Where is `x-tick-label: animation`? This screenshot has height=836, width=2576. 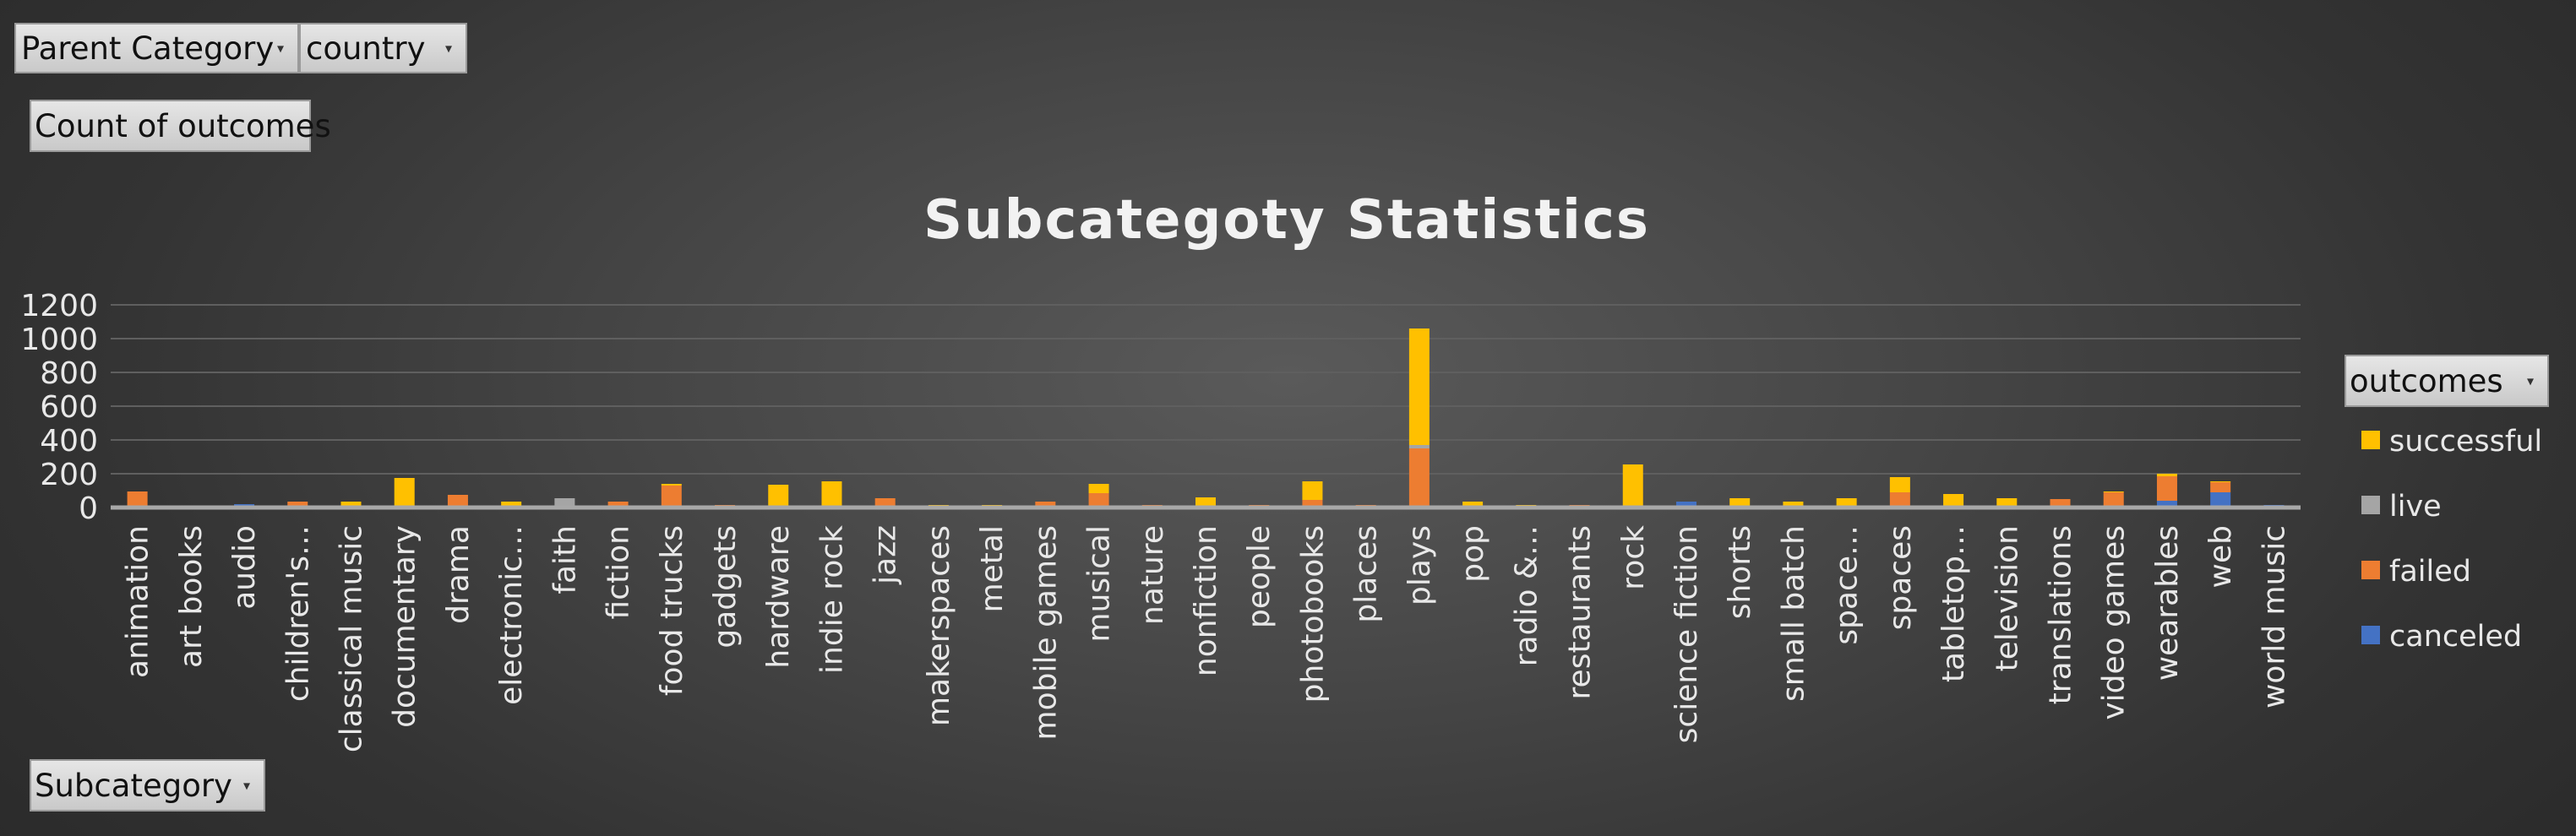
x-tick-label: animation is located at coordinates (138, 601).